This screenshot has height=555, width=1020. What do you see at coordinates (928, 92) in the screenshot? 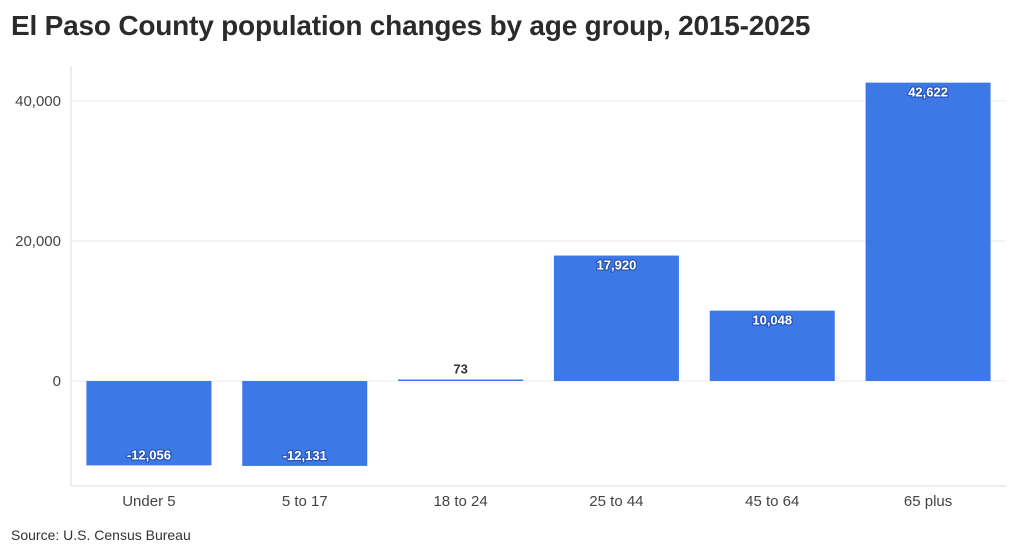
I see `data-label: 42,622` at bounding box center [928, 92].